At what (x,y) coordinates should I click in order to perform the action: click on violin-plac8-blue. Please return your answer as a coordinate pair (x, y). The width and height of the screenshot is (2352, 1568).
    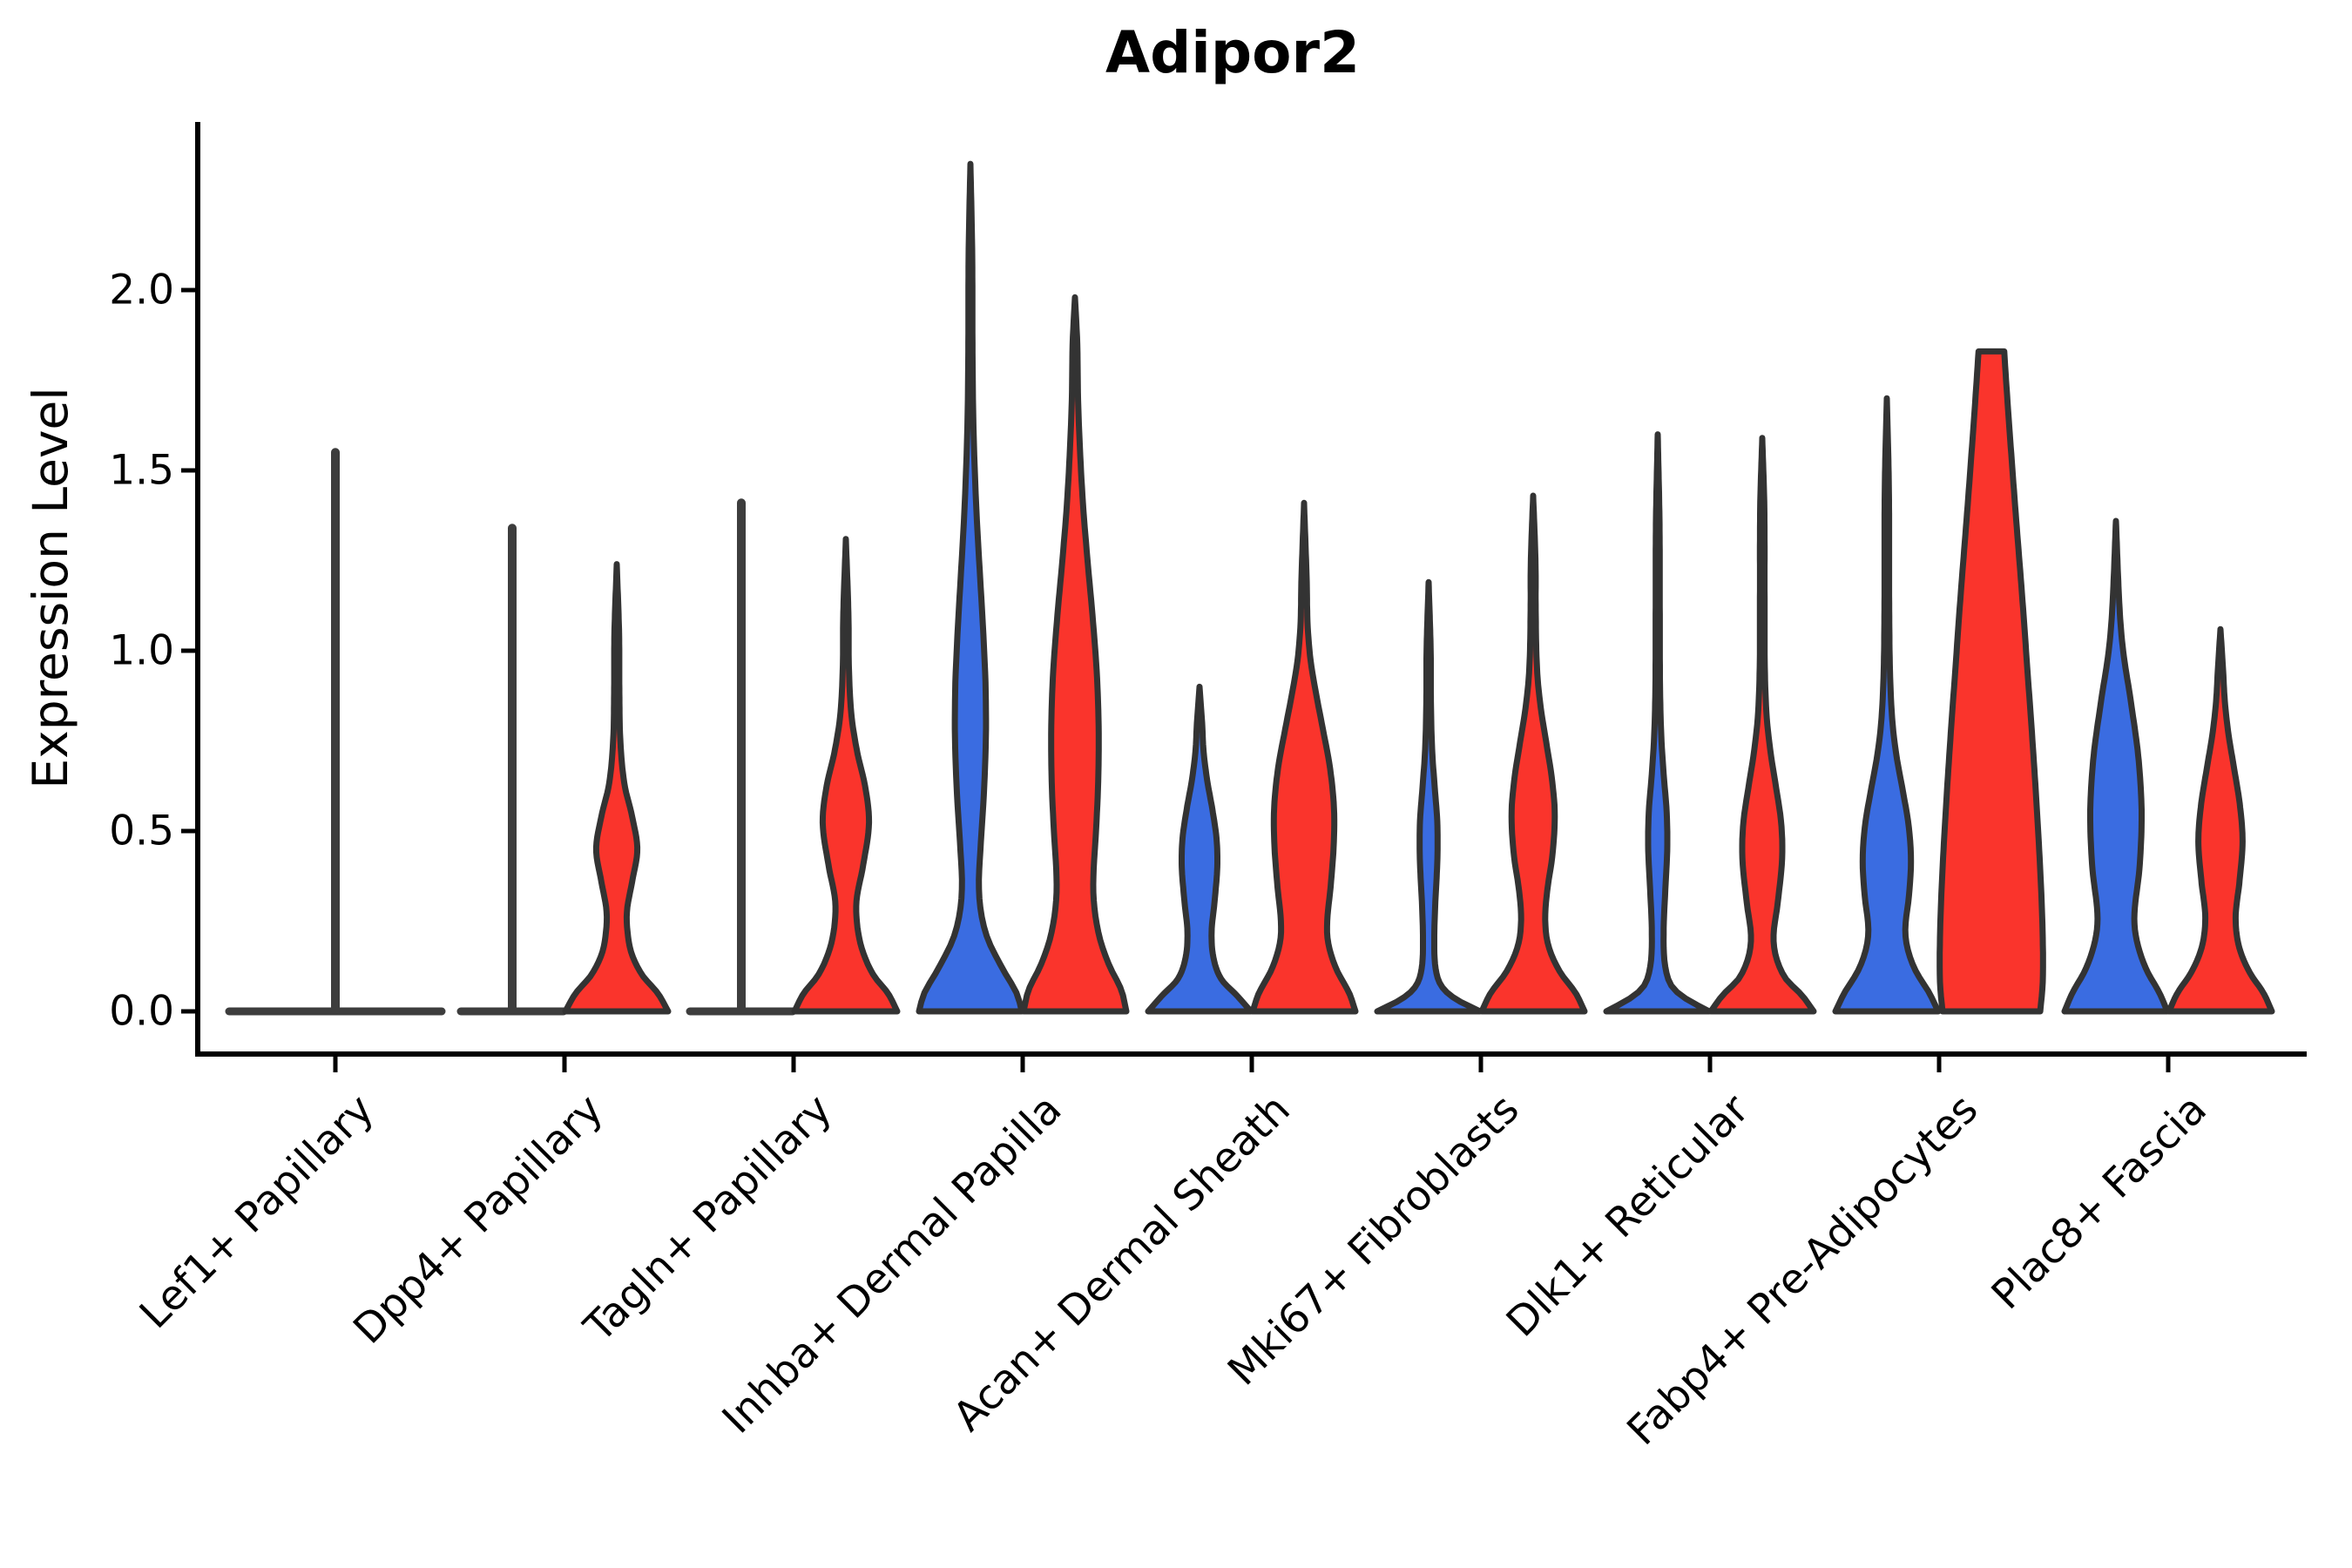
    Looking at the image, I should click on (2116, 766).